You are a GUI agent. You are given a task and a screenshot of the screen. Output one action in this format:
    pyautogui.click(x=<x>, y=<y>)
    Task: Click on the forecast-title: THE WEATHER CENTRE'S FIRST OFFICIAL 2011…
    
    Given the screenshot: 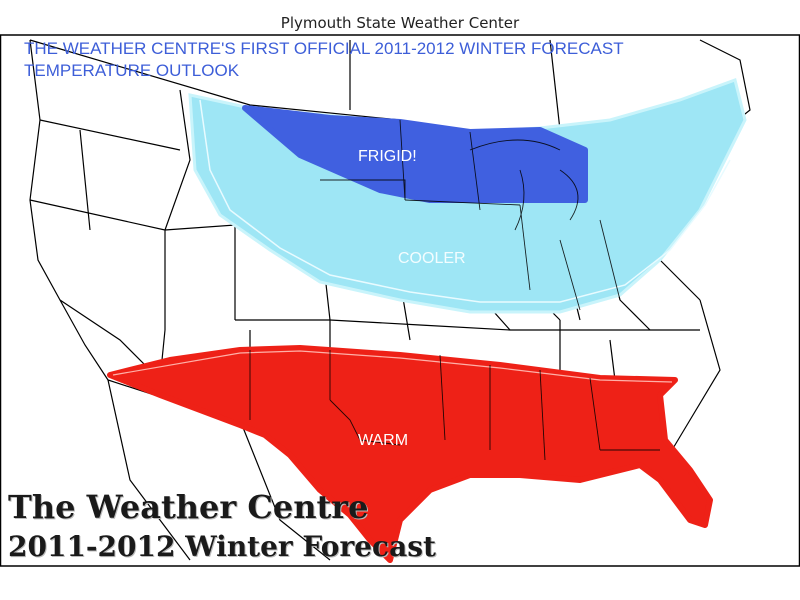 What is the action you would take?
    pyautogui.click(x=324, y=60)
    